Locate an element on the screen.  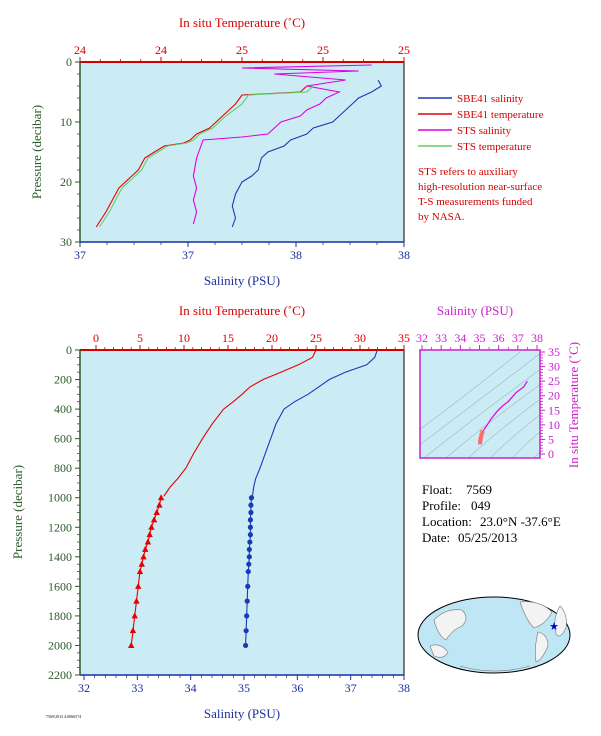
bottom-pressure-tick-label: 1000 is located at coordinates (60, 498).